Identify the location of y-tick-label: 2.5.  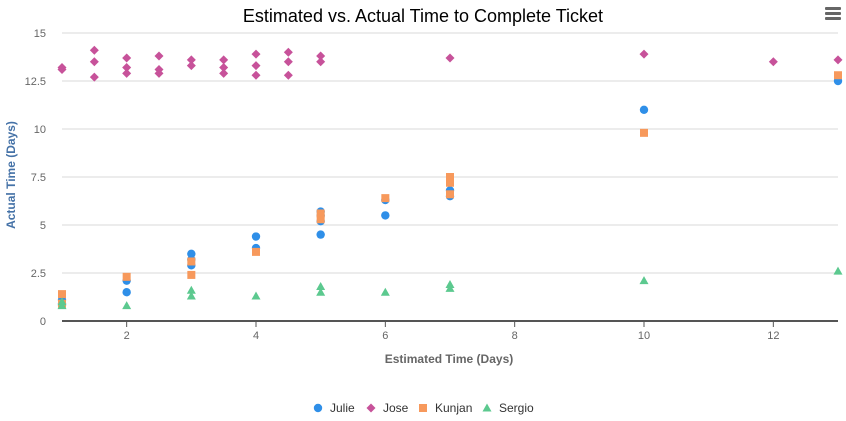
(38, 274).